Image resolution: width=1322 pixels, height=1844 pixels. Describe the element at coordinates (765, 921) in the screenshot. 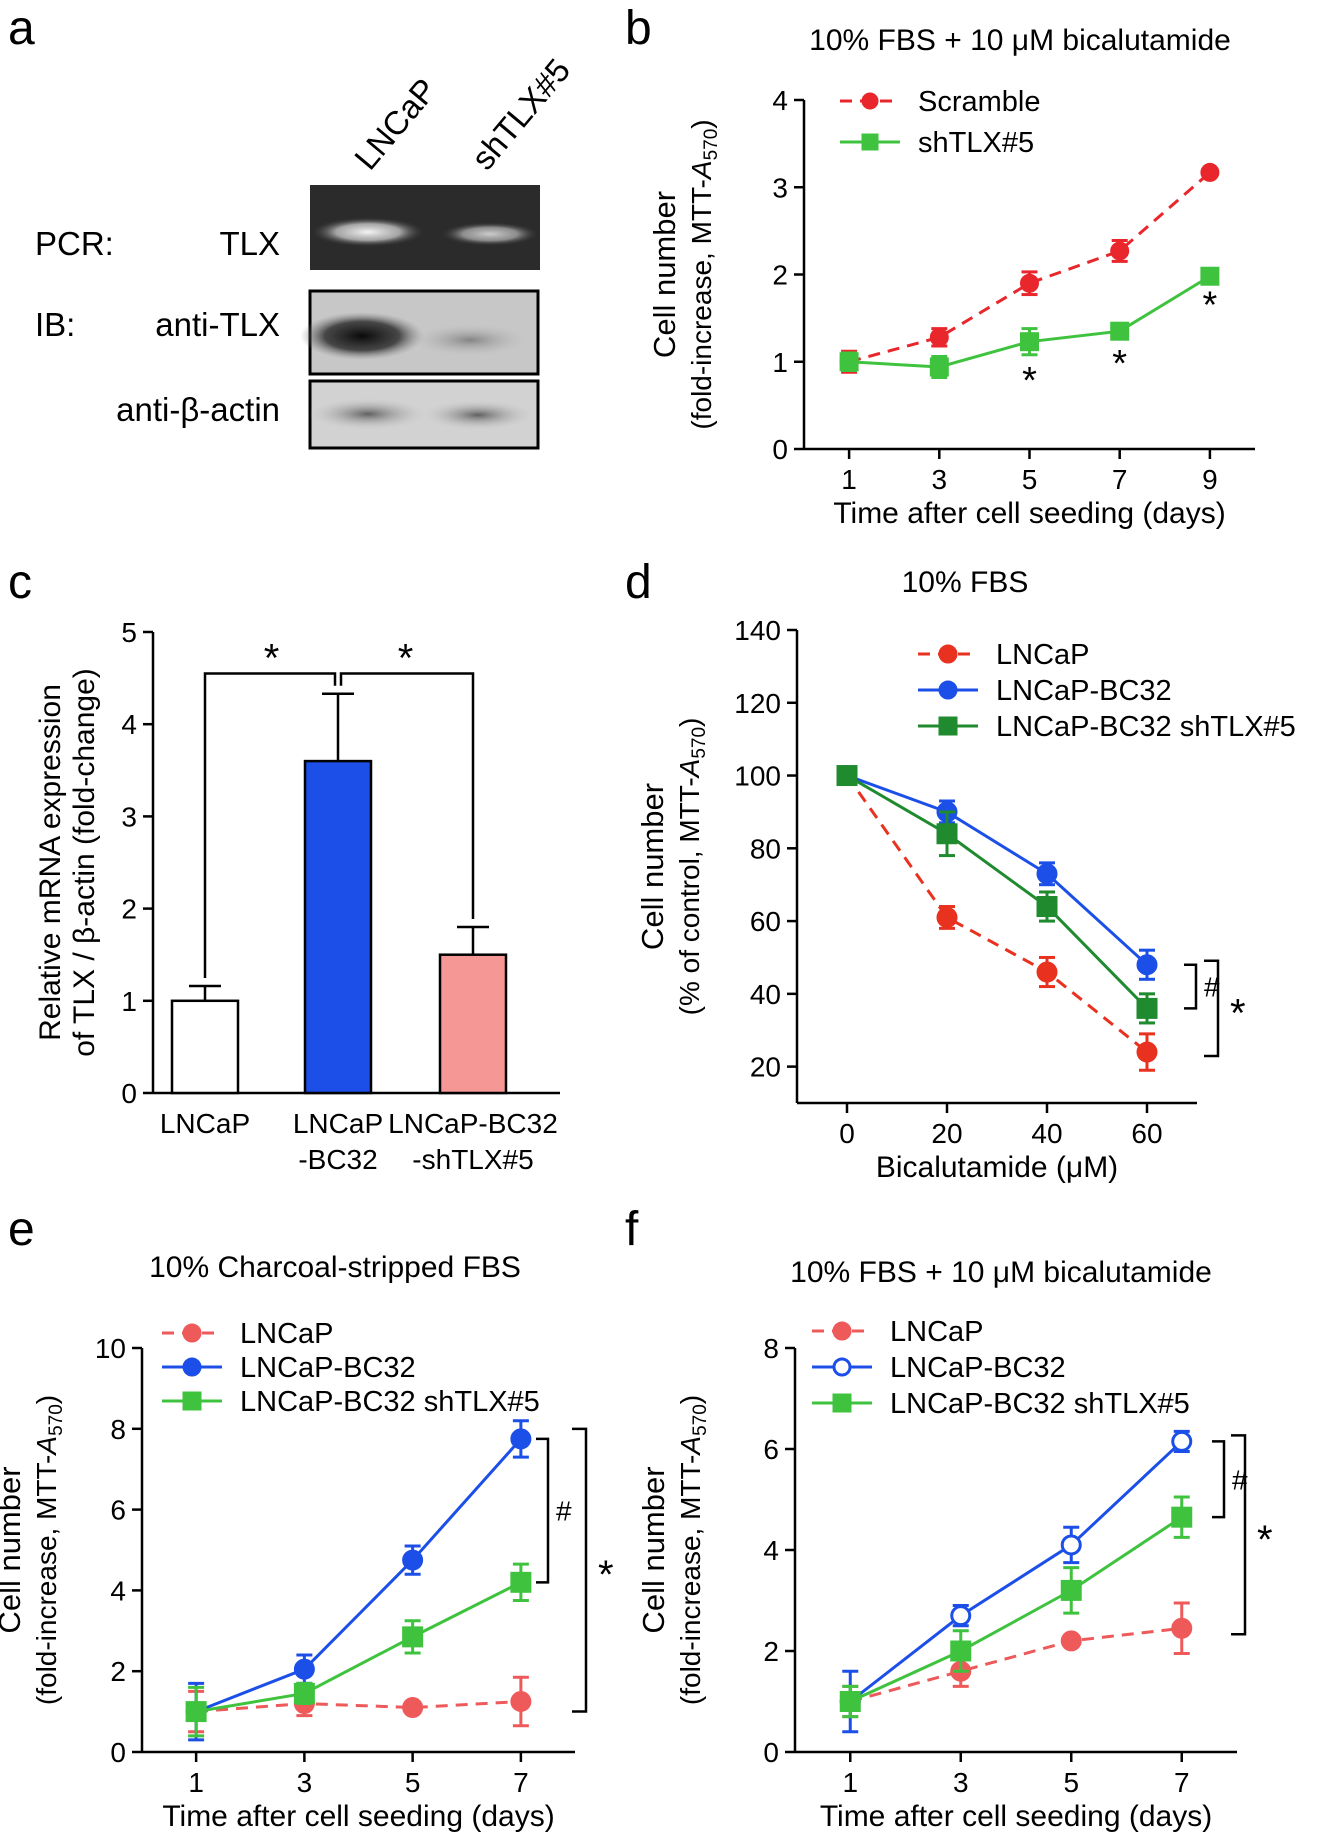

I see `y-tick-label: 60` at that location.